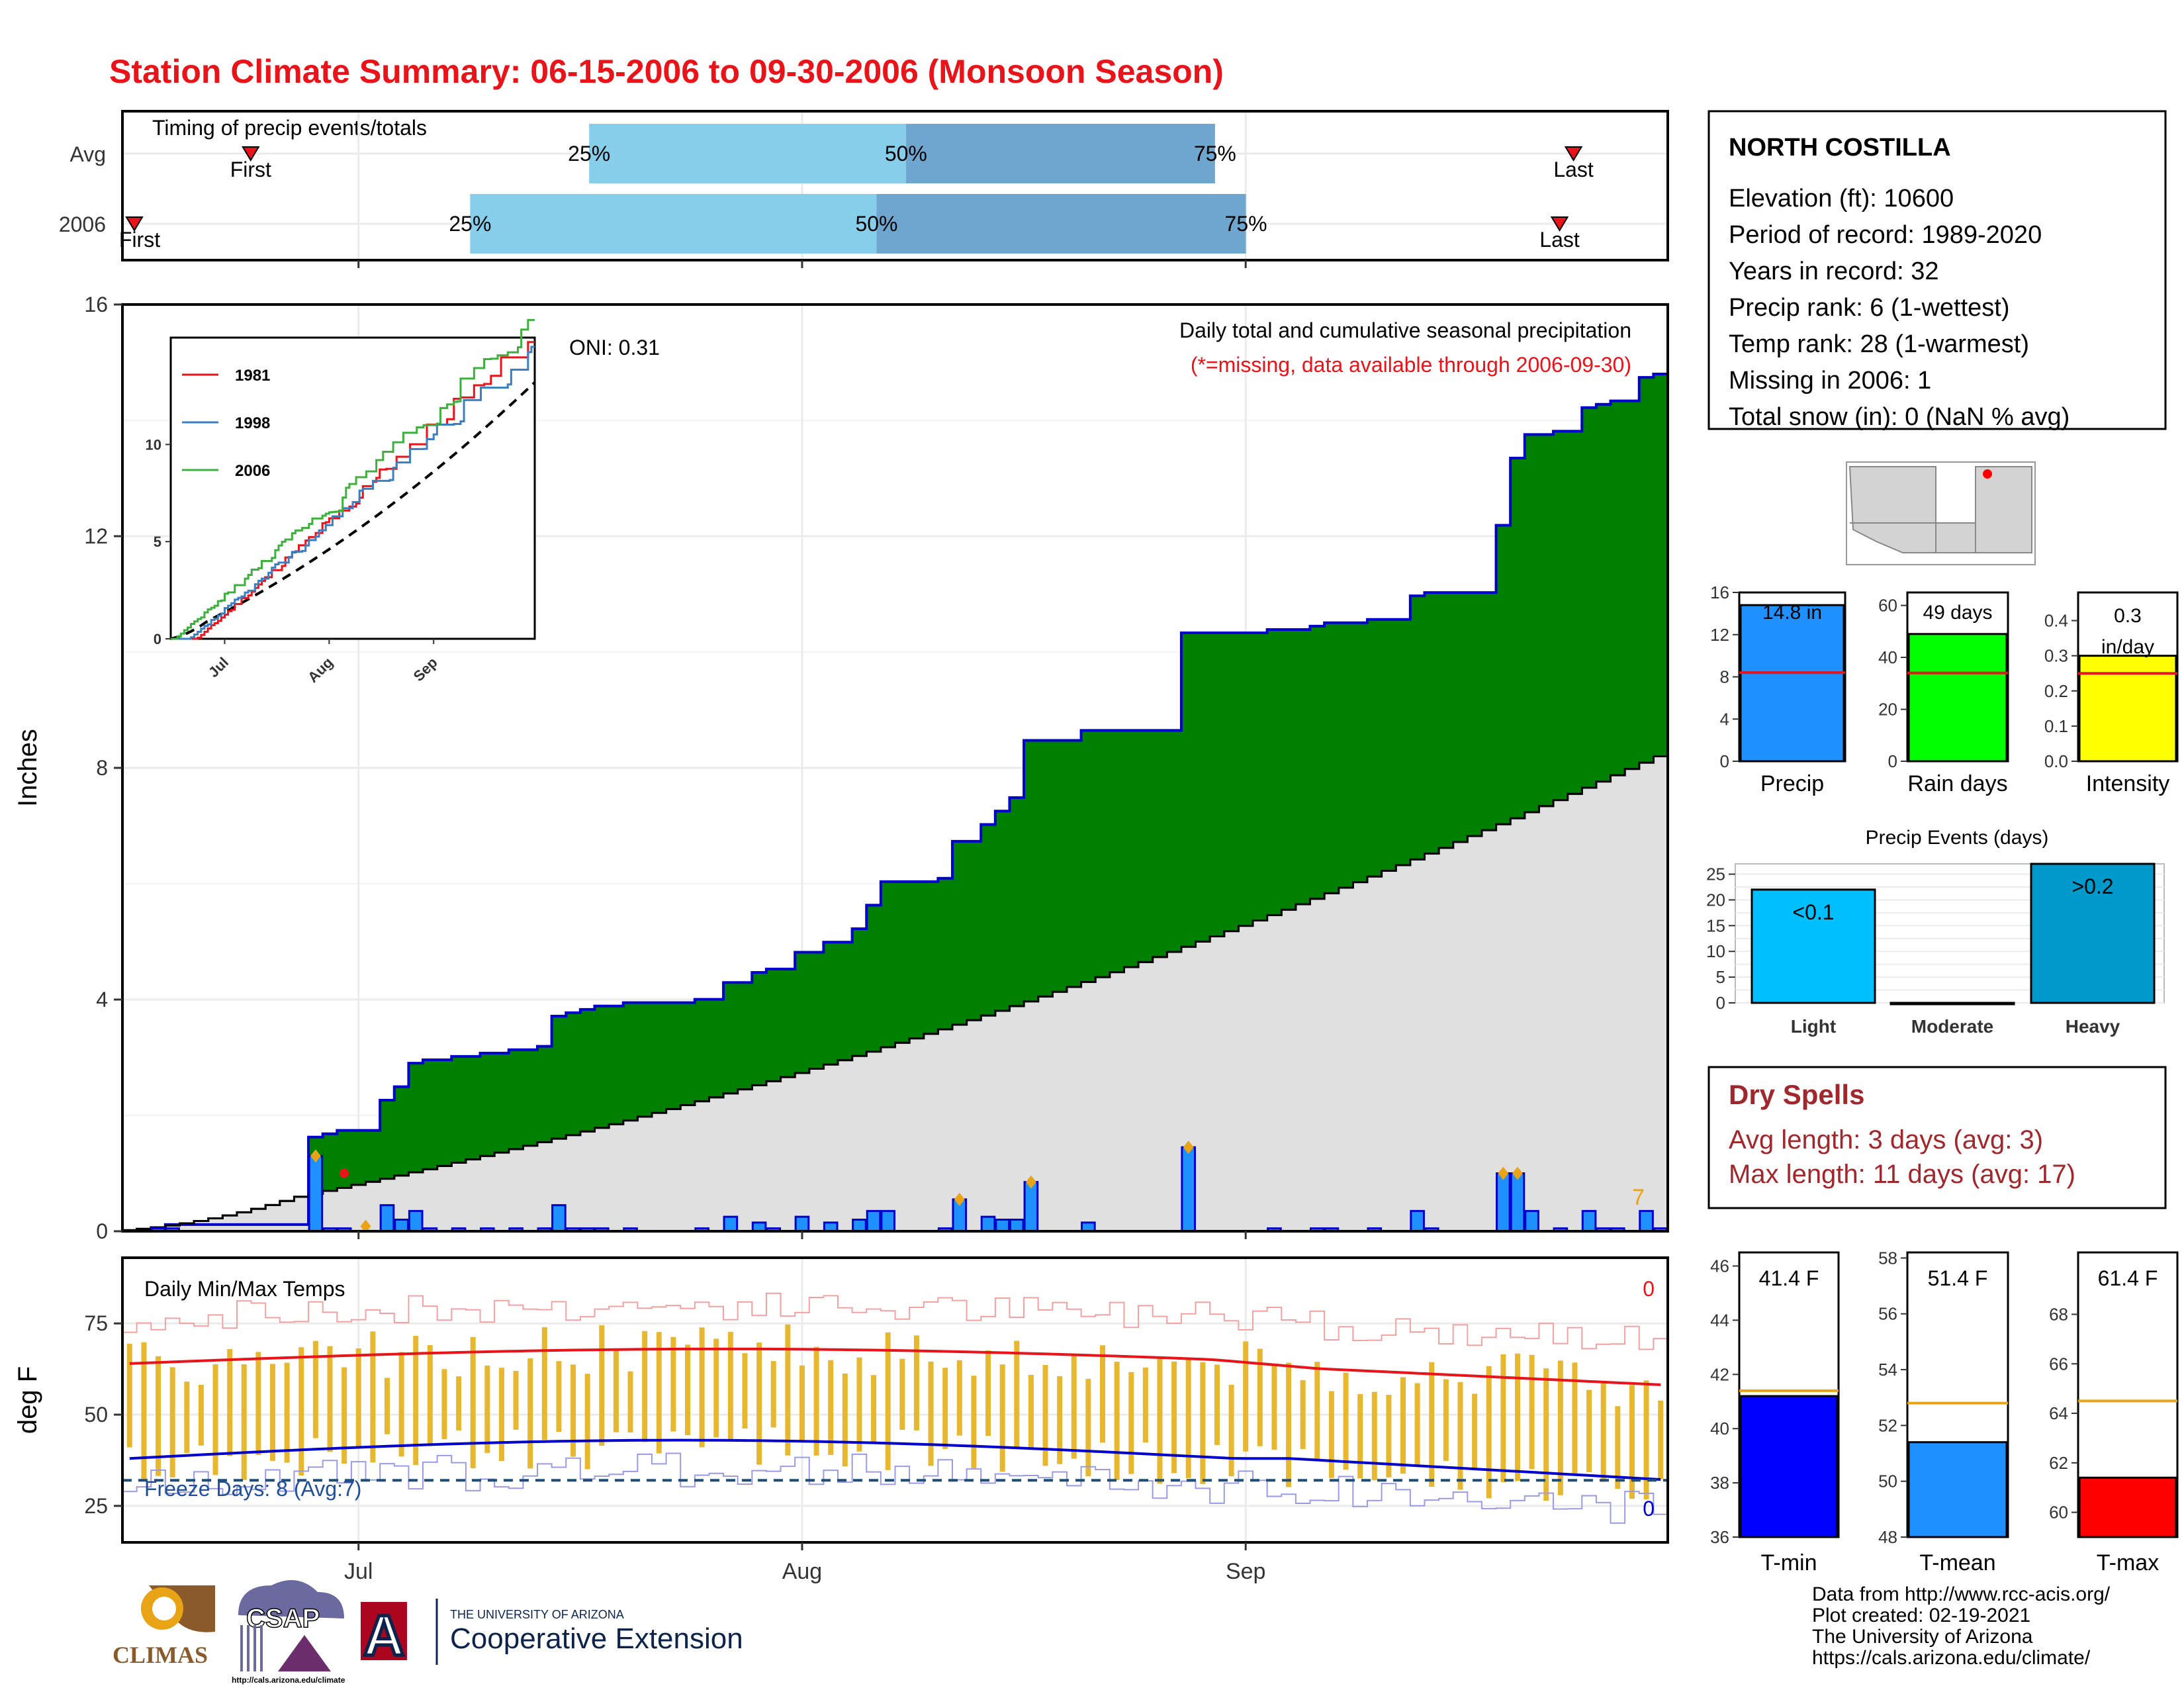  Describe the element at coordinates (1841, 198) in the screenshot. I see `station-line: Elevation (ft): 10600` at that location.